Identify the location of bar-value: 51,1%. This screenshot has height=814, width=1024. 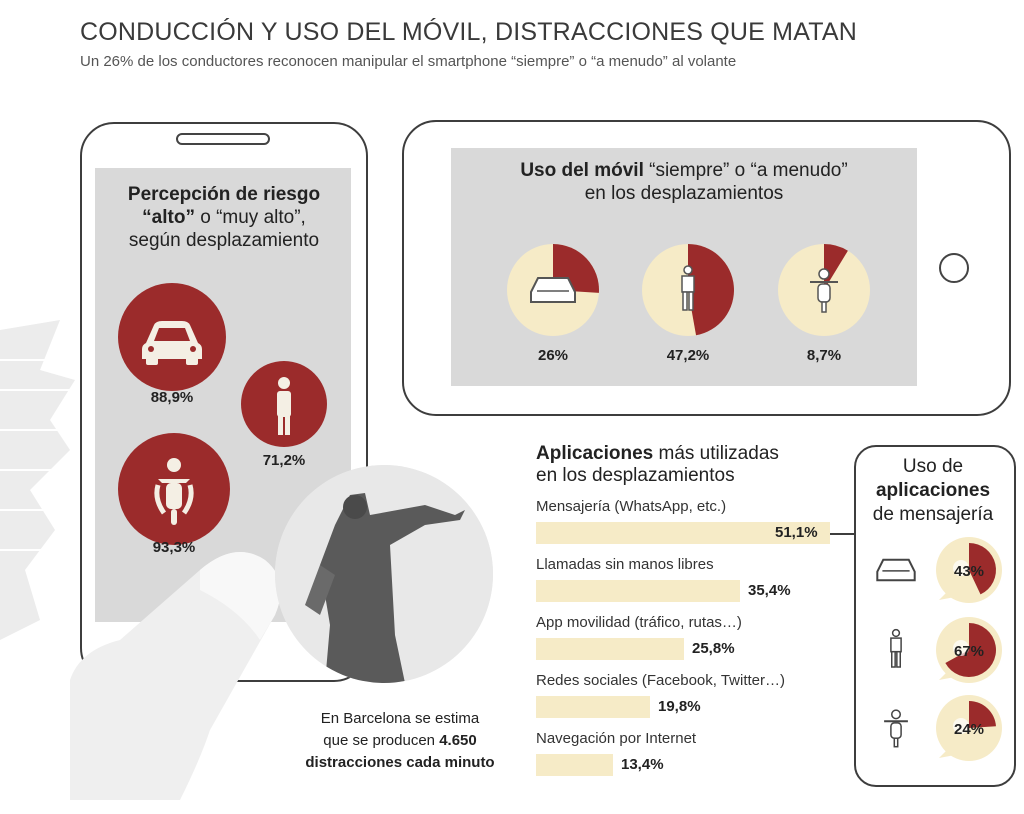
(796, 532).